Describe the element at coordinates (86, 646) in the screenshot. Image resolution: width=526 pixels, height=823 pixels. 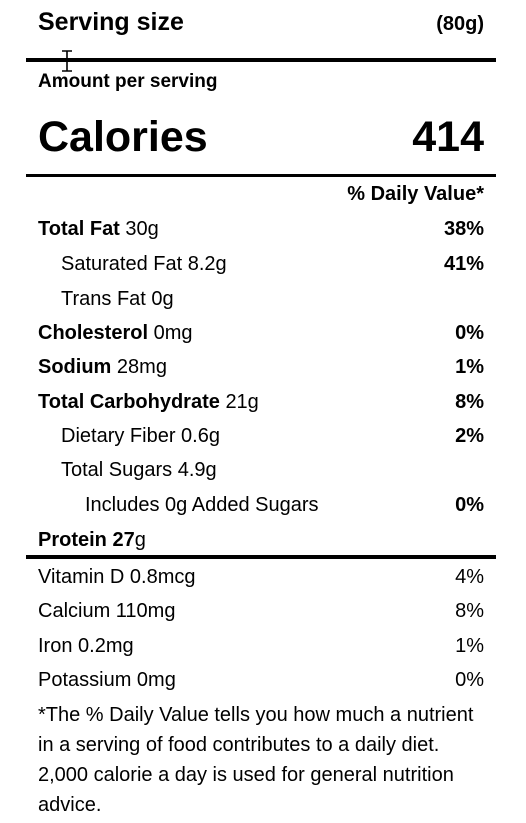
I see `vitamin-name: Iron 0.2mg` at that location.